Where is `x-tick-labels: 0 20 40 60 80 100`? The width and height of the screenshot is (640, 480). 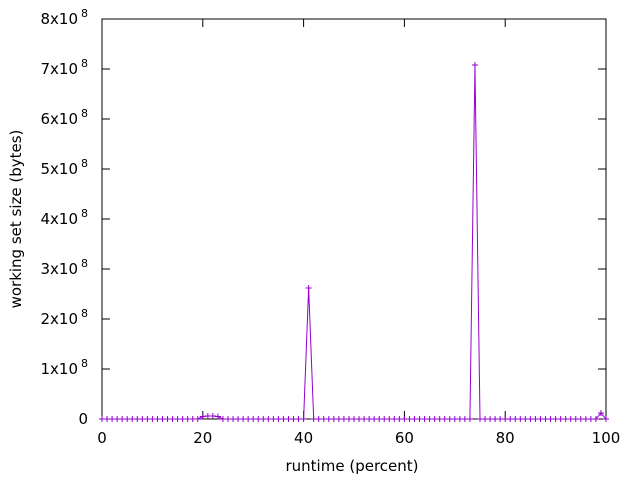 x-tick-labels: 0 20 40 60 80 100 is located at coordinates (358, 438).